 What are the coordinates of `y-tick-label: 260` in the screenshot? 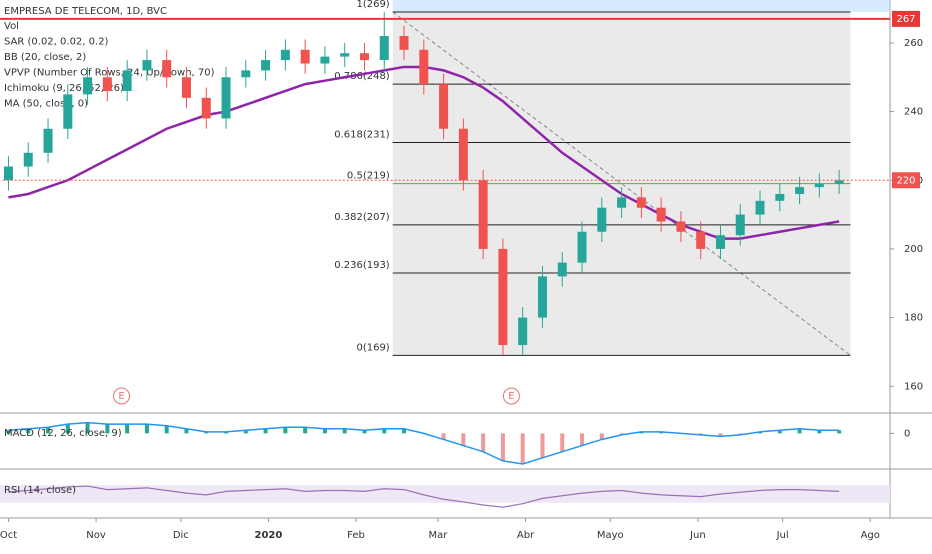 It's located at (913, 43).